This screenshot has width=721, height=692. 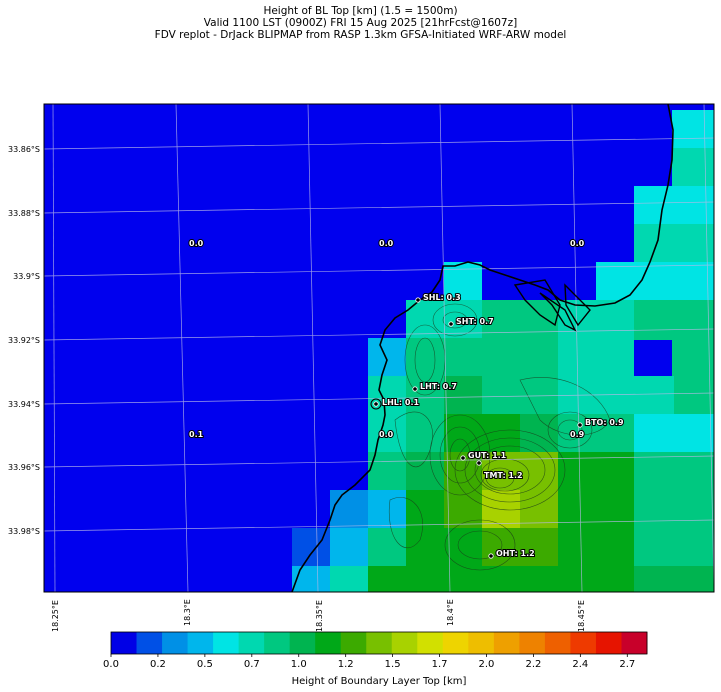 What do you see at coordinates (487, 664) in the screenshot?
I see `colorbar-tick-label: 2.0` at bounding box center [487, 664].